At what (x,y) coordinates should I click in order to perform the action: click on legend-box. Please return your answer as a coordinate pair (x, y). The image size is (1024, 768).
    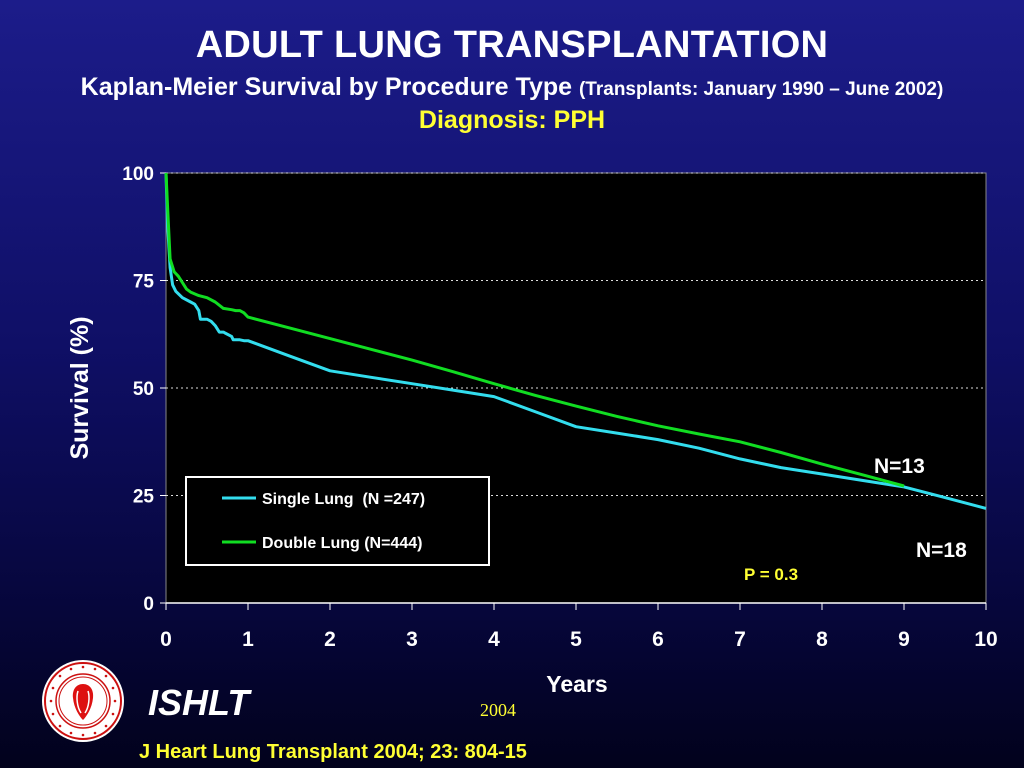
    Looking at the image, I should click on (337, 521).